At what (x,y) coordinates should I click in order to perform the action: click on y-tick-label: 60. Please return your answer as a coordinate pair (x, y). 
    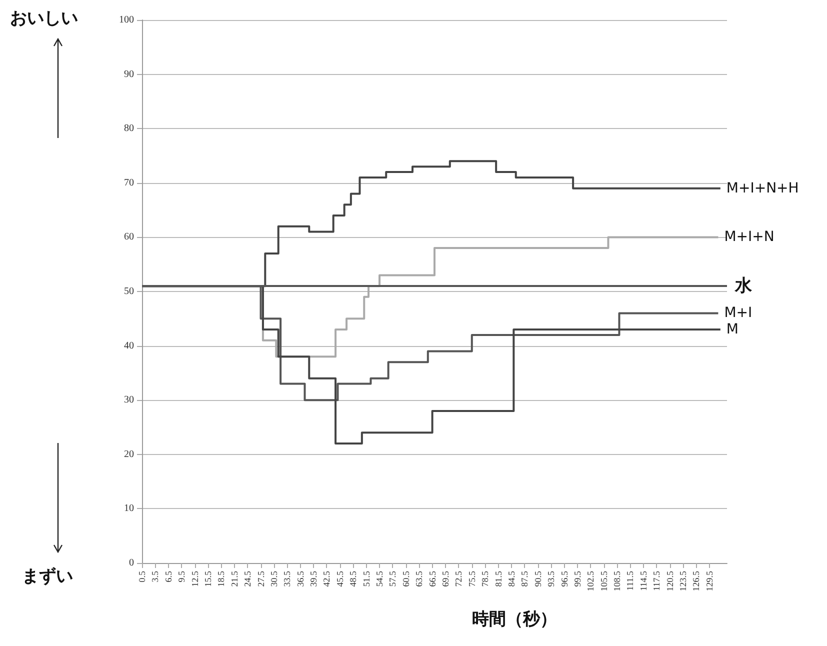
    Looking at the image, I should click on (129, 237).